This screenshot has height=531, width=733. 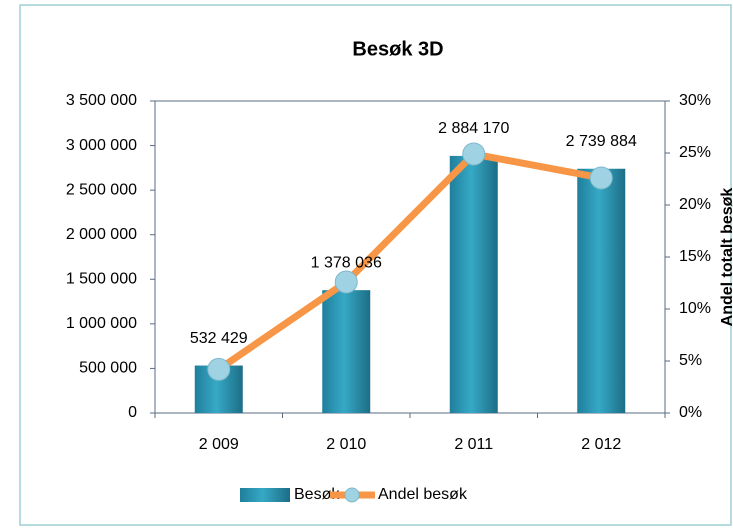 What do you see at coordinates (101, 279) in the screenshot?
I see `y-tick-label: 1 500 000` at bounding box center [101, 279].